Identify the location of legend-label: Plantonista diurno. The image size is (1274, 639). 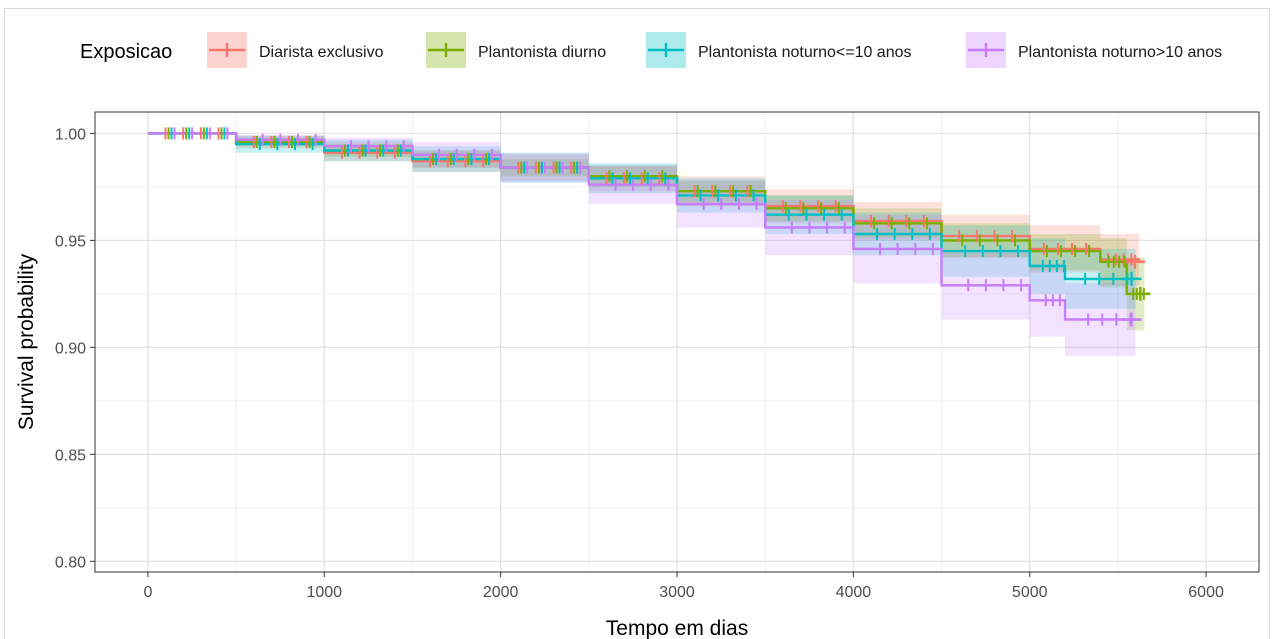
(542, 52).